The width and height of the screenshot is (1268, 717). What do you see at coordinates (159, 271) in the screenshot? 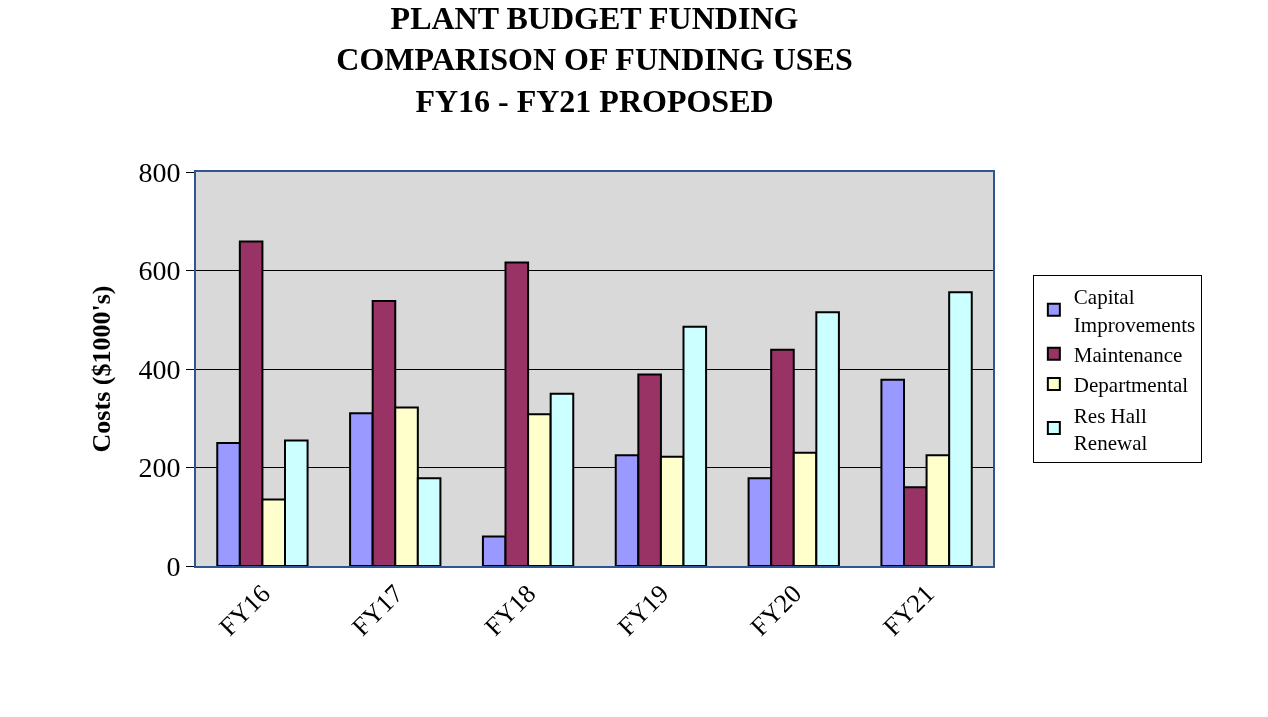
I see `y-tick-label: 600` at bounding box center [159, 271].